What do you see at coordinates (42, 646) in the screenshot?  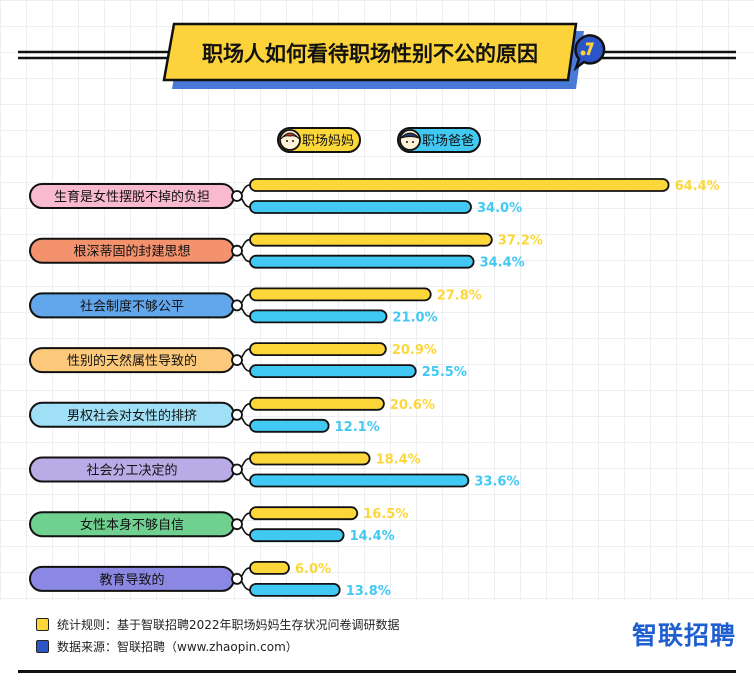 I see `source-color-key` at bounding box center [42, 646].